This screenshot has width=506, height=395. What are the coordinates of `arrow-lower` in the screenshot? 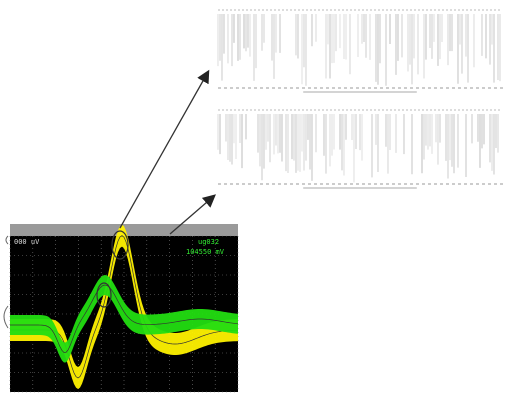 It's located at (192, 214).